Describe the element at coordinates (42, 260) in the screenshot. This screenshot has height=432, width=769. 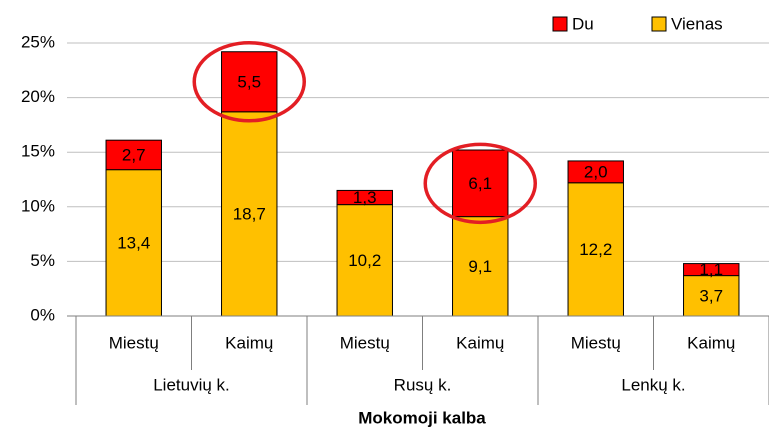
I see `y-tick-label: 5%` at that location.